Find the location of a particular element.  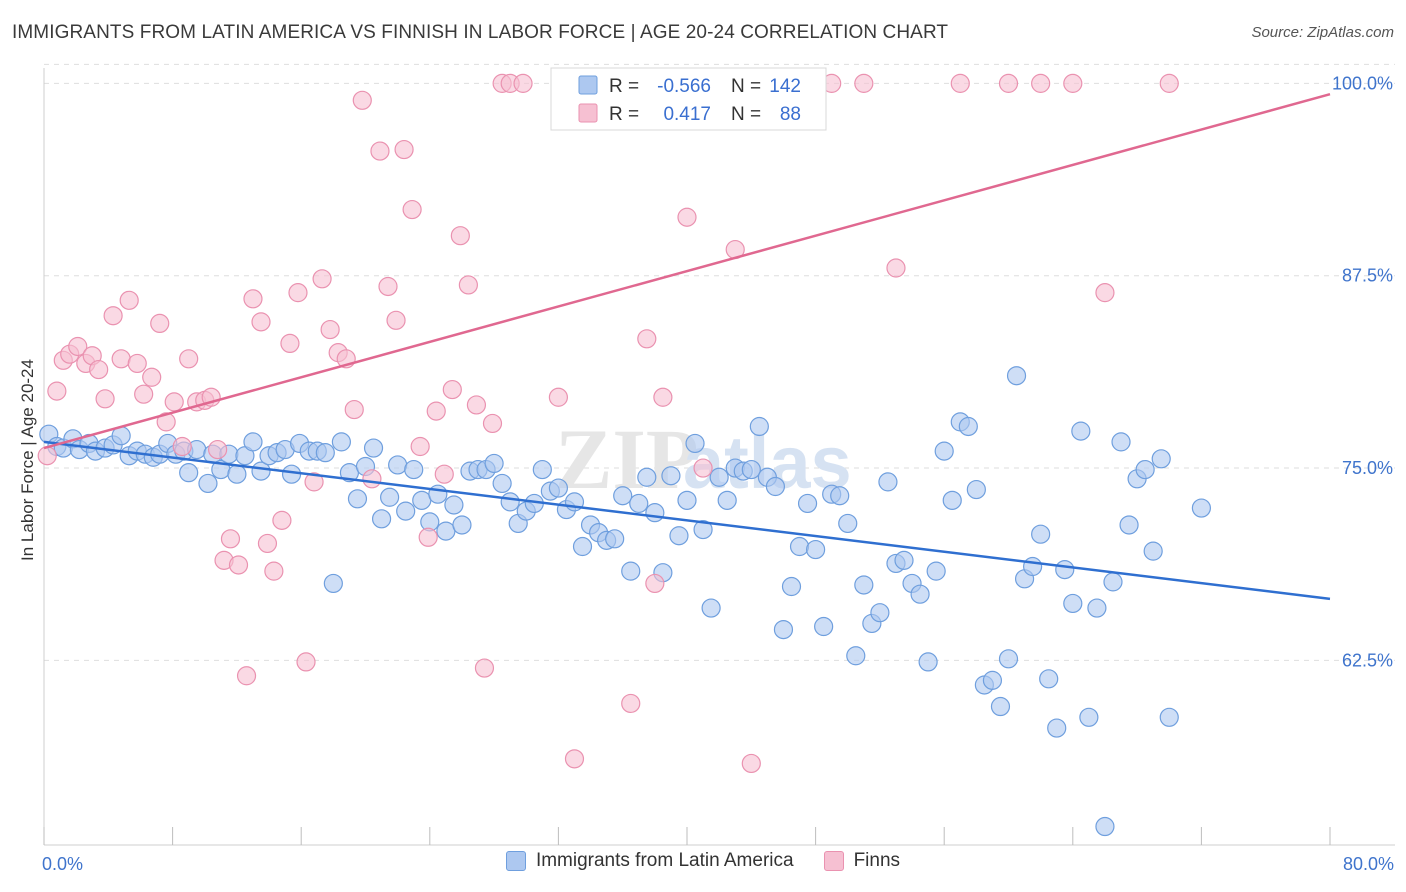

y-axis-title-group: In Labor Force | Age 20-24 is located at coordinates (27, 460).